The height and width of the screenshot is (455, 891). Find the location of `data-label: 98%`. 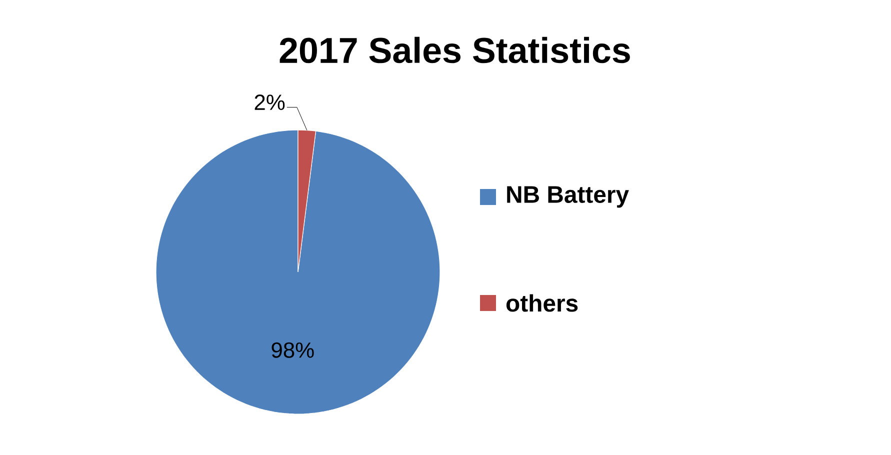

data-label: 98% is located at coordinates (293, 350).